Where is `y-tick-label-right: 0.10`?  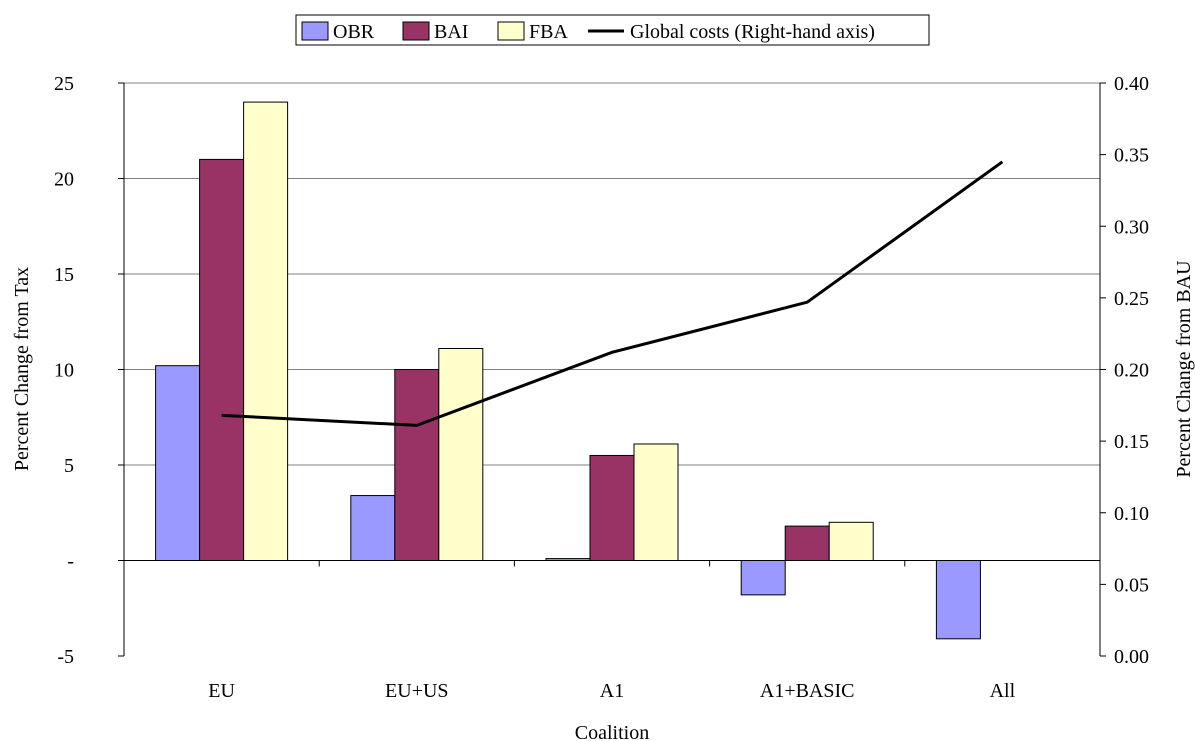 y-tick-label-right: 0.10 is located at coordinates (1131, 514).